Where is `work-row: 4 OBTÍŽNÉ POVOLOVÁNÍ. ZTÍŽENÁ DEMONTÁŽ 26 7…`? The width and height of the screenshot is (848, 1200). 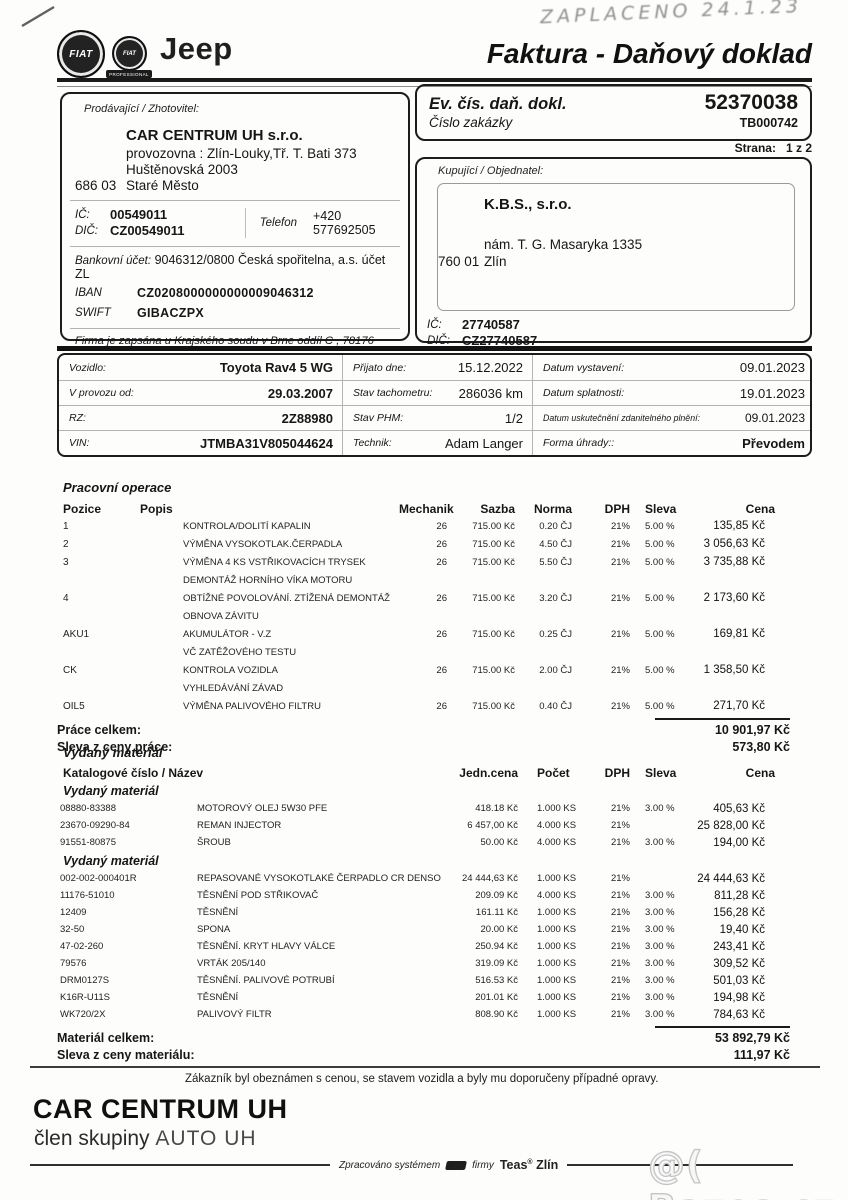
work-row: 4 OBTÍŽNÉ POVOLOVÁNÍ. ZTÍŽENÁ DEMONTÁŽ 26 7… is located at coordinates (423, 598).